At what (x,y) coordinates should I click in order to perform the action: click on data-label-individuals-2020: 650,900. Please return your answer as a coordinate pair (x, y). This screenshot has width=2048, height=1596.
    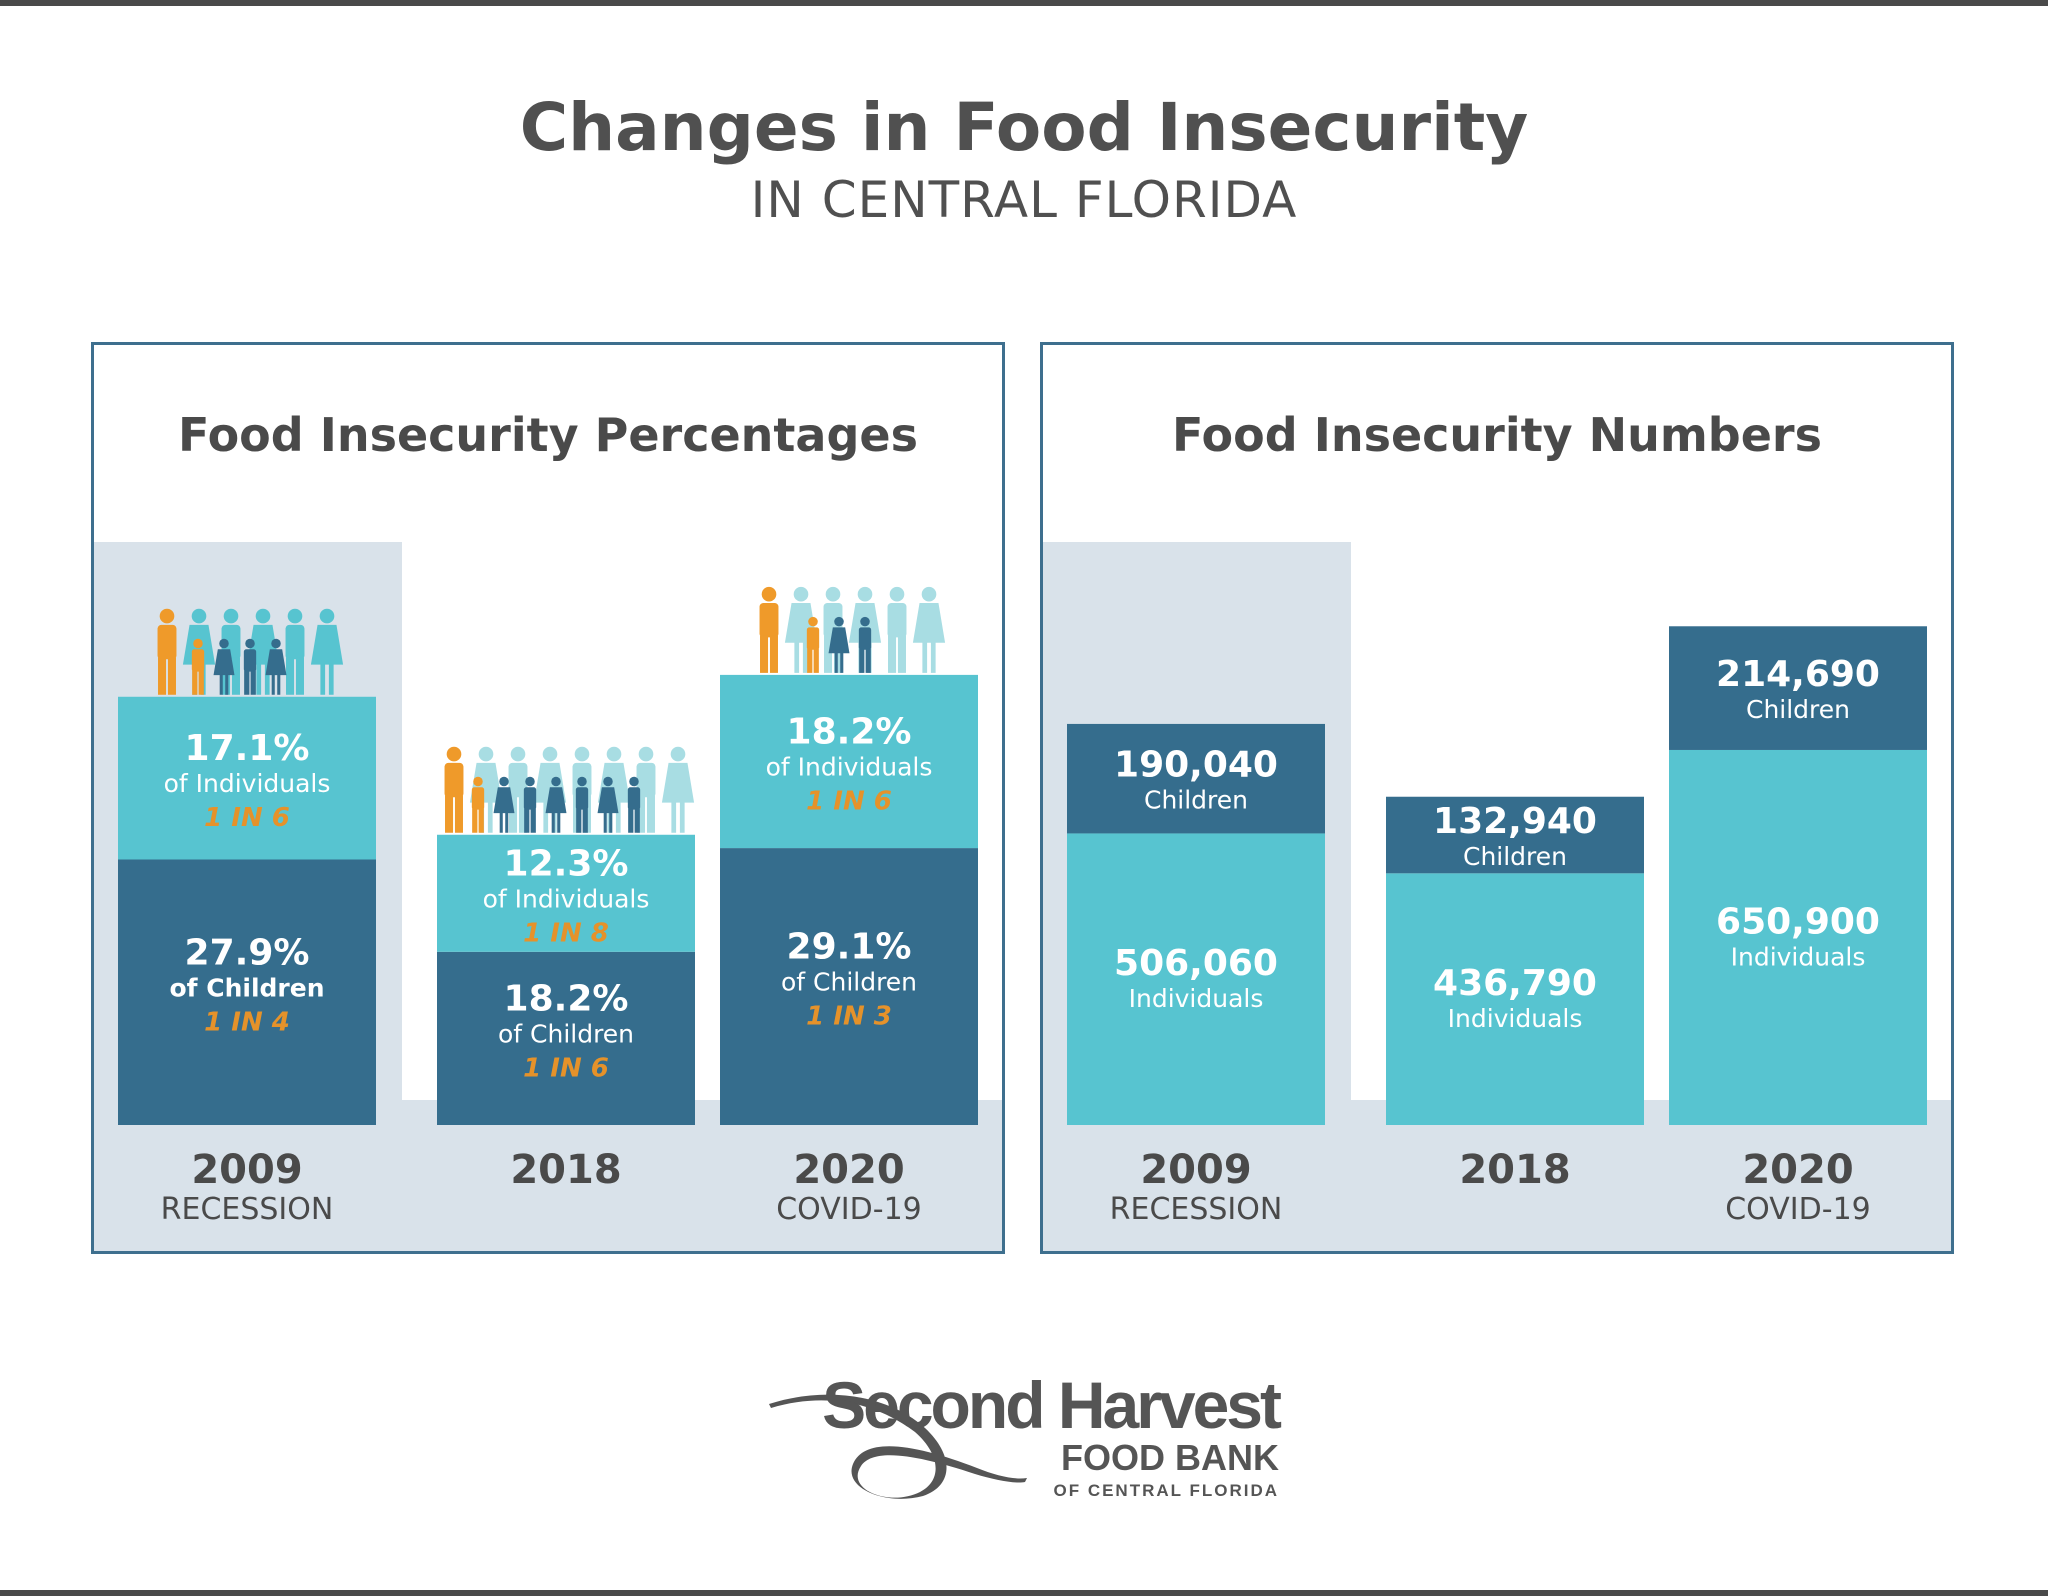
    Looking at the image, I should click on (1798, 921).